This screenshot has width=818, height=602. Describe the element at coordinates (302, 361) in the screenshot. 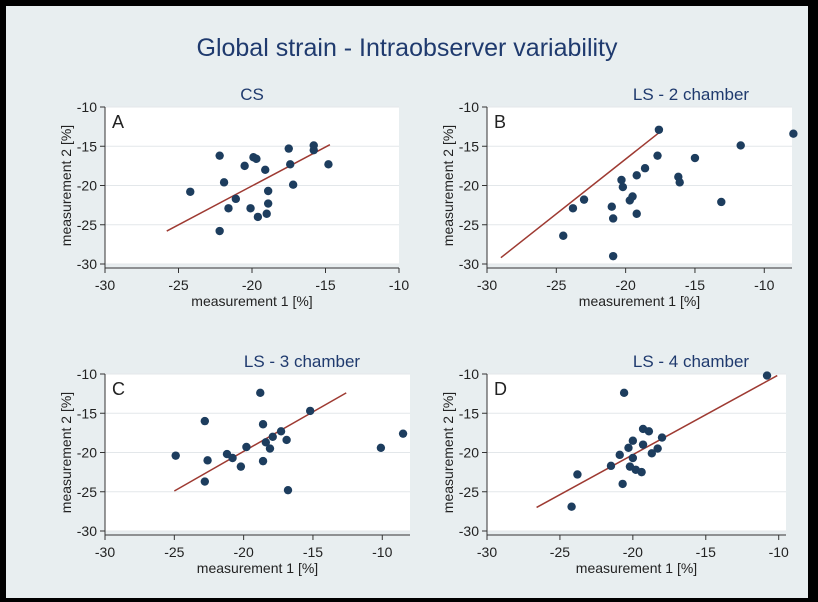

I see `subplot-title: LS - 3 chamber` at that location.